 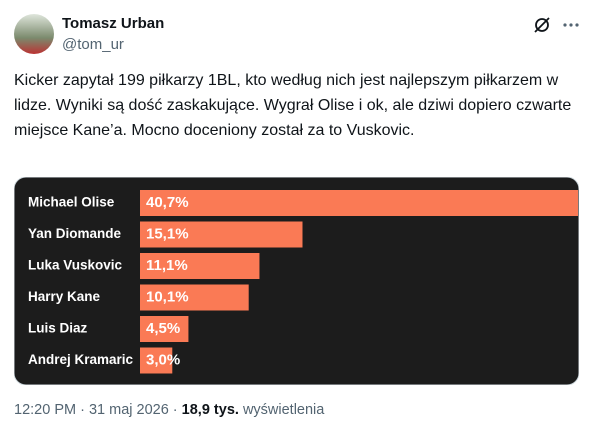 I want to click on author-name: Tomasz Urban, so click(x=113, y=23).